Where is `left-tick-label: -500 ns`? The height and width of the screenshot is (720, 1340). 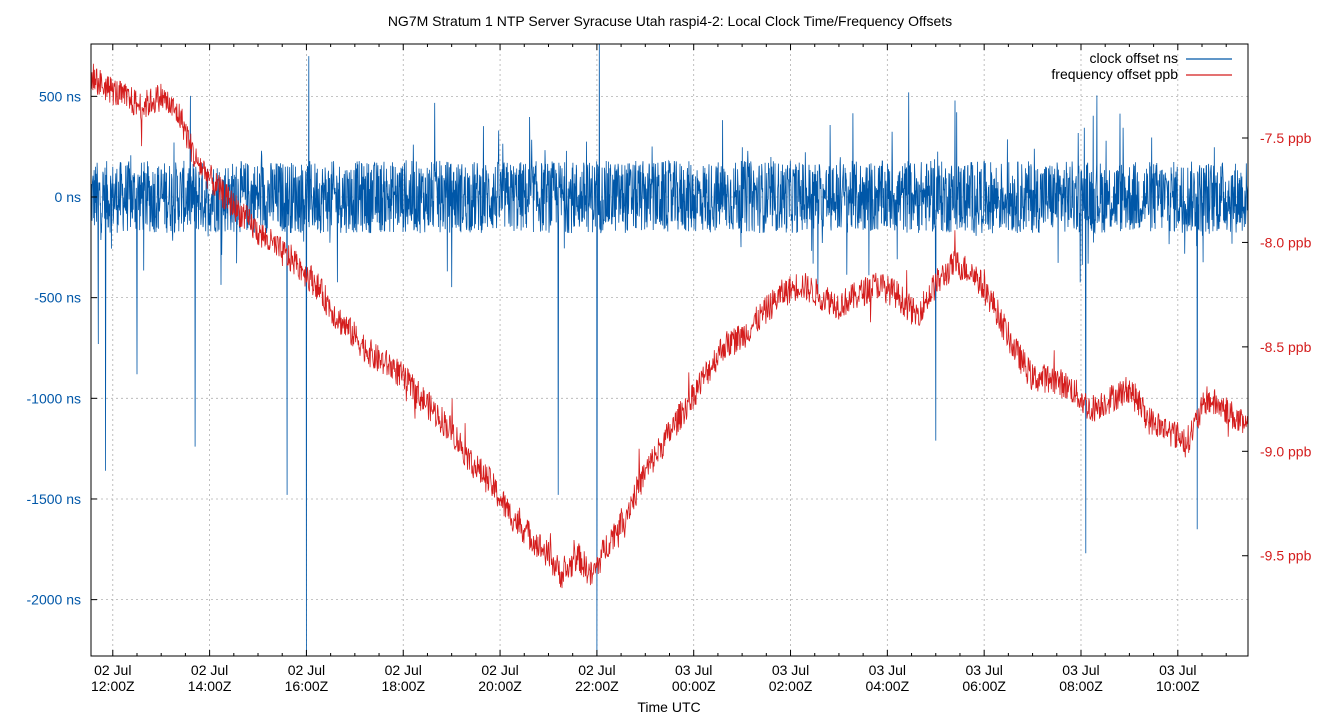
left-tick-label: -500 ns is located at coordinates (57, 298).